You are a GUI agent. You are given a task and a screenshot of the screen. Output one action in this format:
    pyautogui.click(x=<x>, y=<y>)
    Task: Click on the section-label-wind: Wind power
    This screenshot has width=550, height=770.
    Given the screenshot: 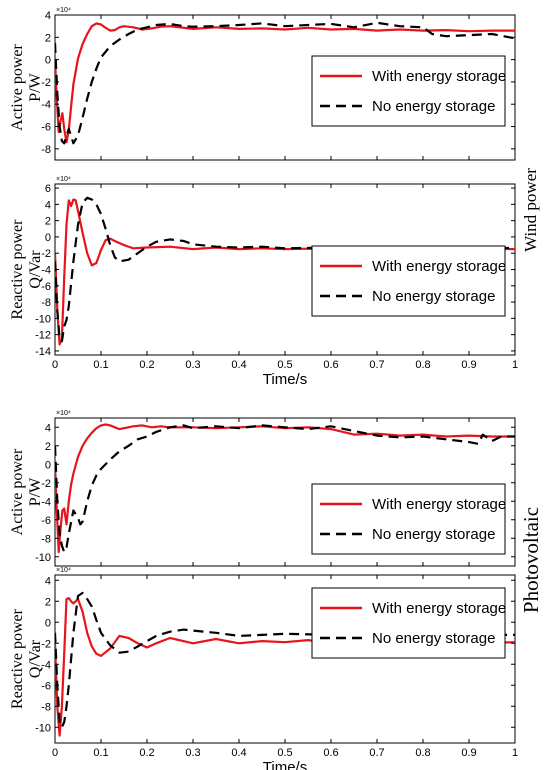 What is the action you would take?
    pyautogui.click(x=530, y=210)
    